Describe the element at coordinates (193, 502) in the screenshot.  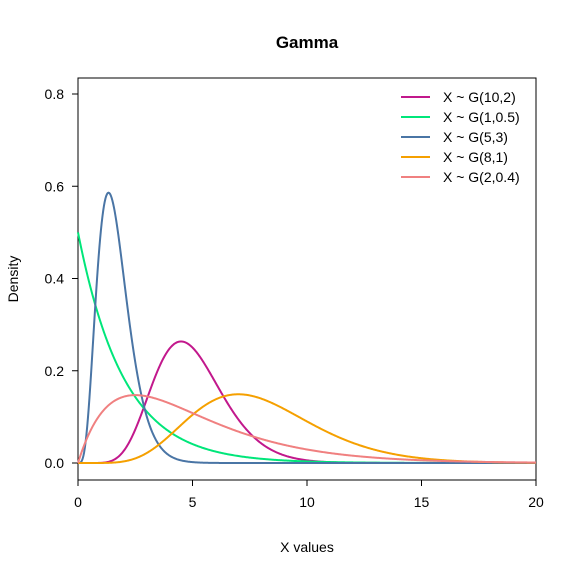
I see `x-tick-label: 5` at that location.